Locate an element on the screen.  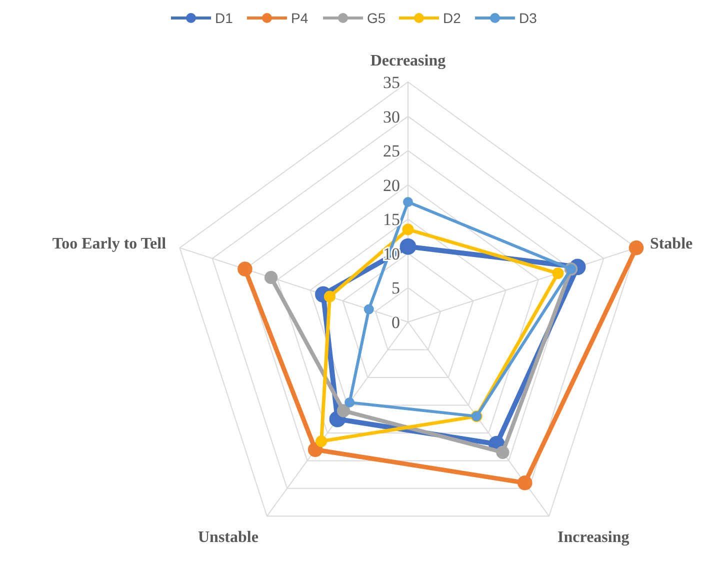
legend-label: D3 is located at coordinates (528, 18).